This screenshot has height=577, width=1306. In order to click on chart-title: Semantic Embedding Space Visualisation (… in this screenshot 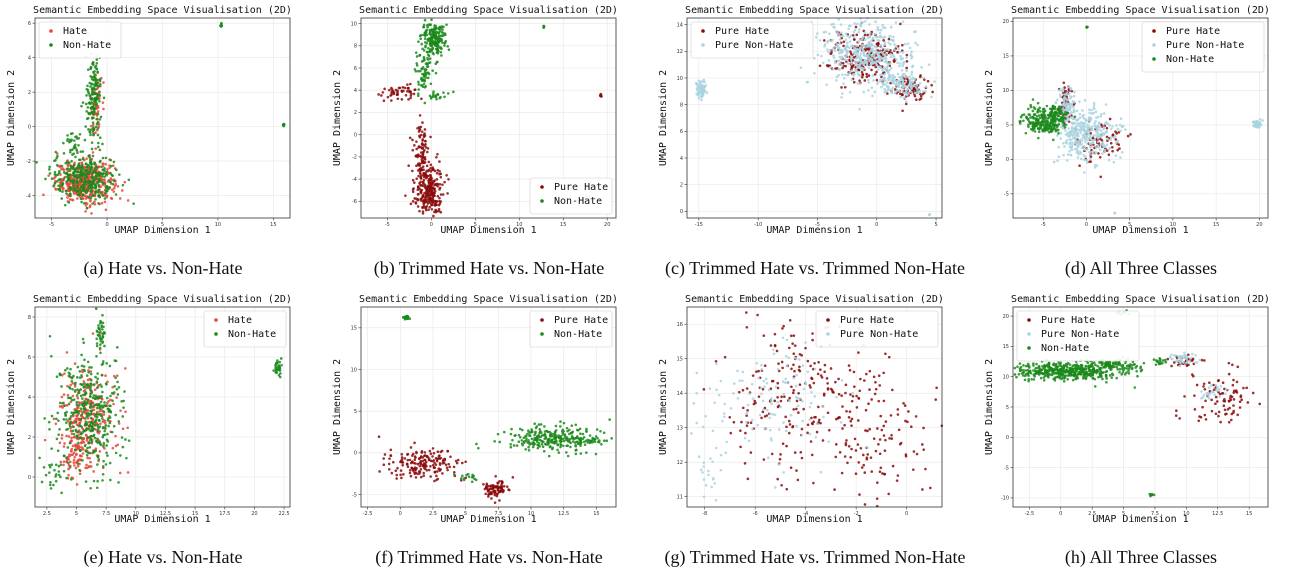, I will do `click(488, 10)`.